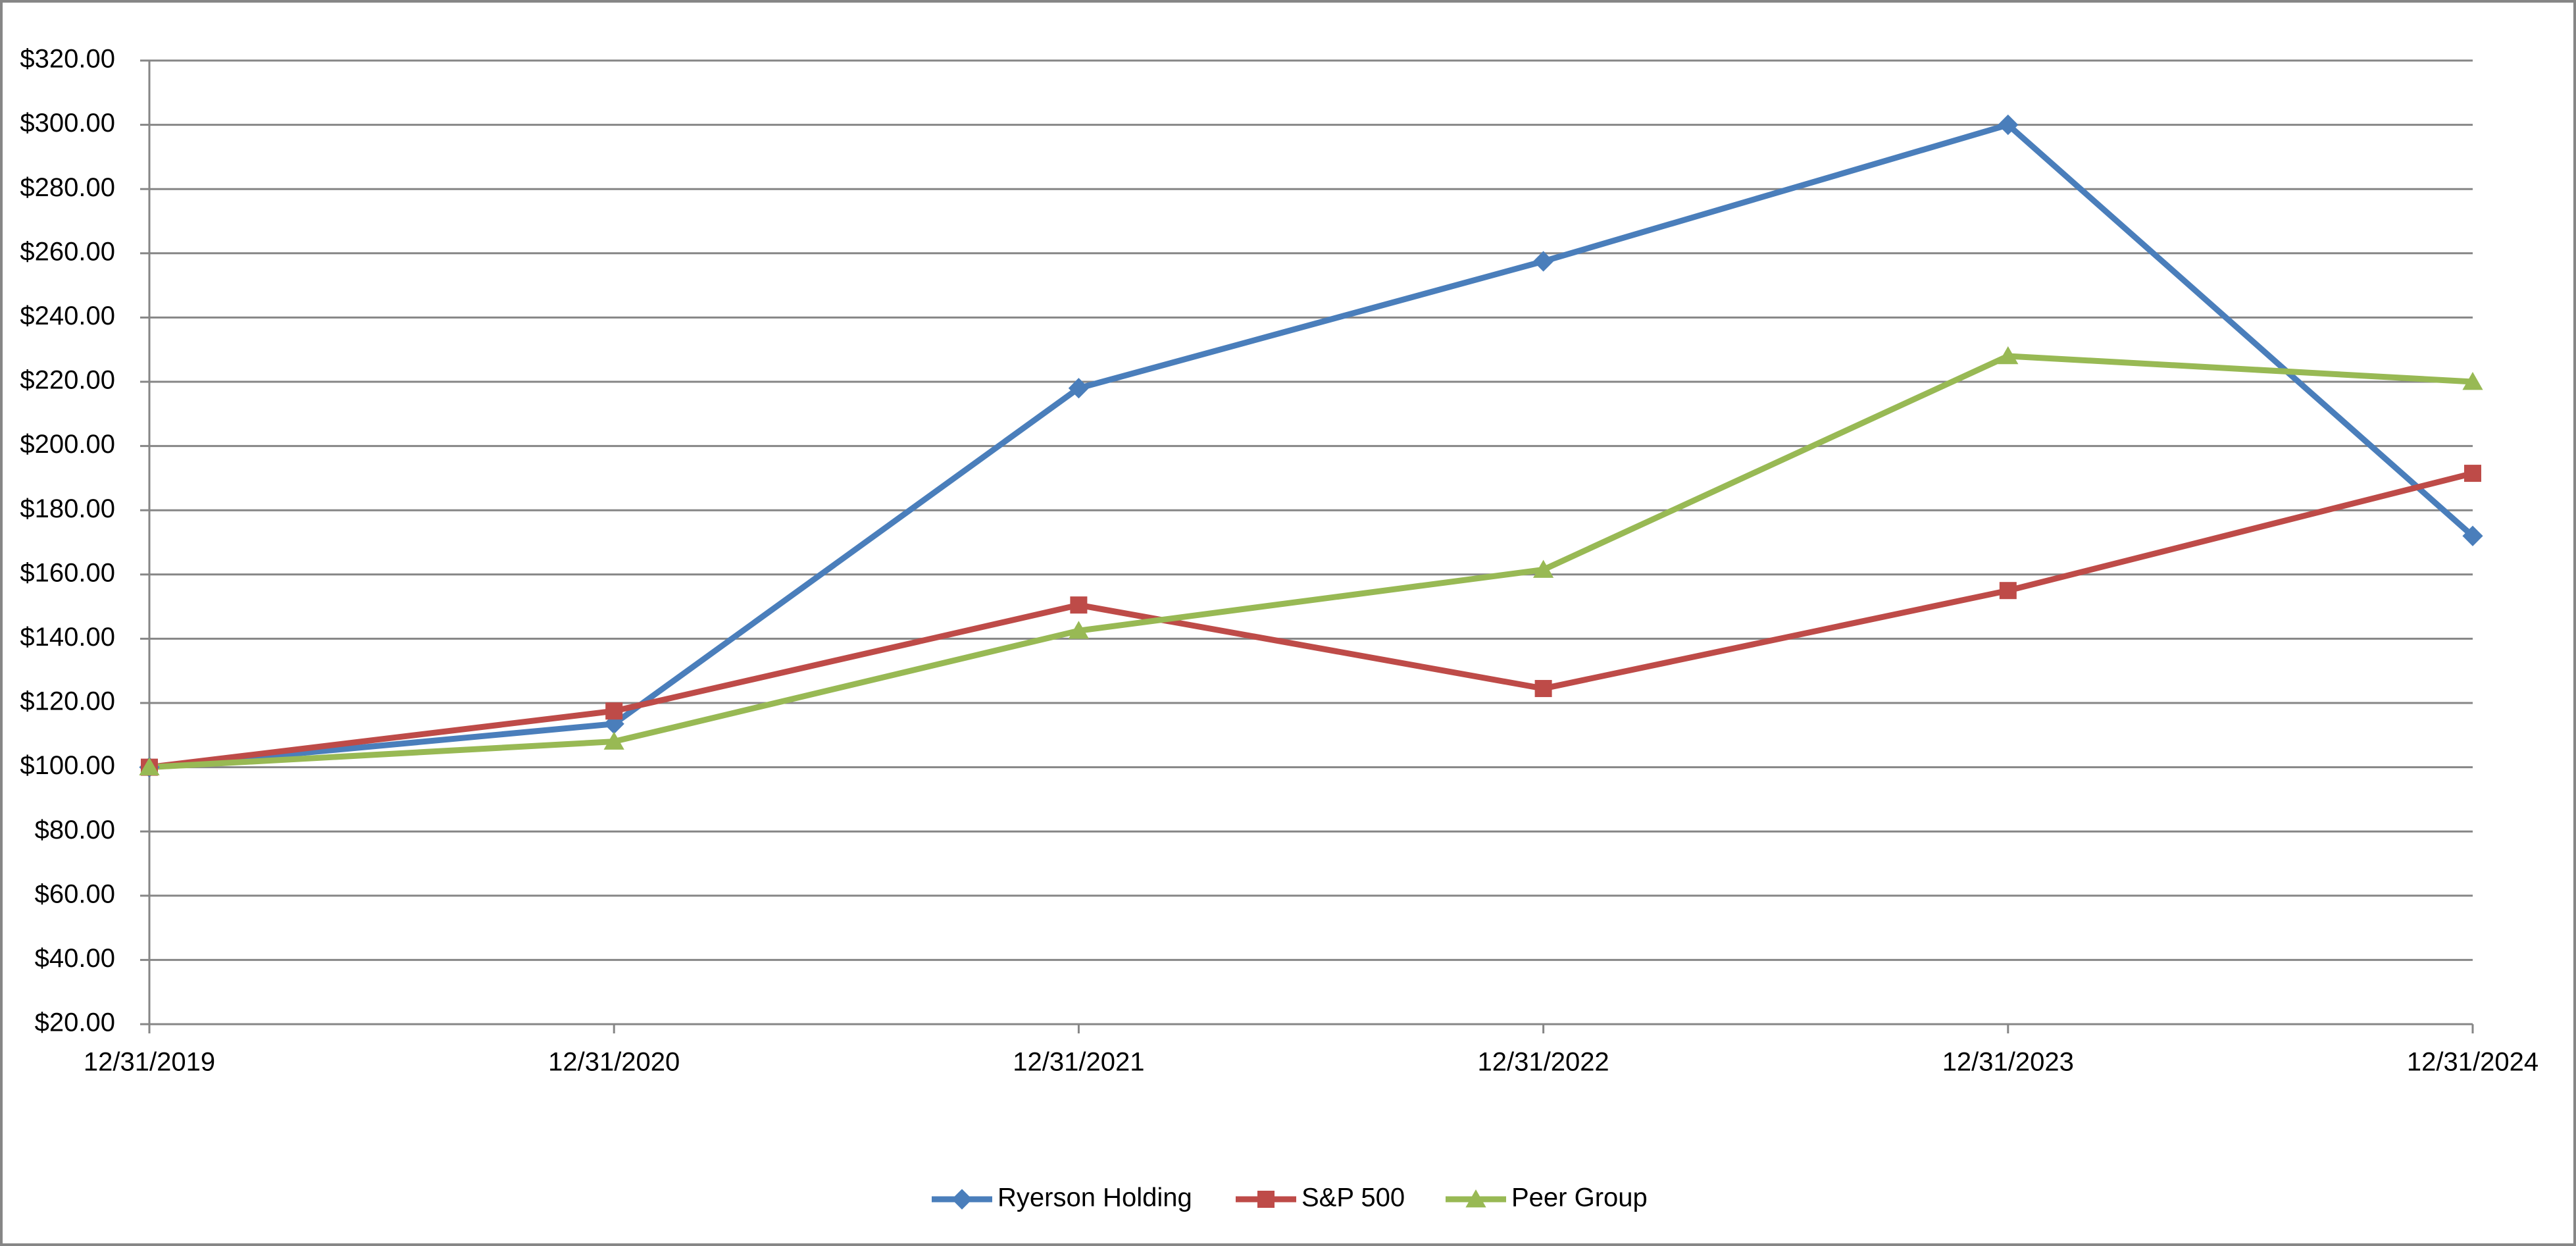 The width and height of the screenshot is (2576, 1246). What do you see at coordinates (75, 830) in the screenshot?
I see `y-tick-label: $80.00` at bounding box center [75, 830].